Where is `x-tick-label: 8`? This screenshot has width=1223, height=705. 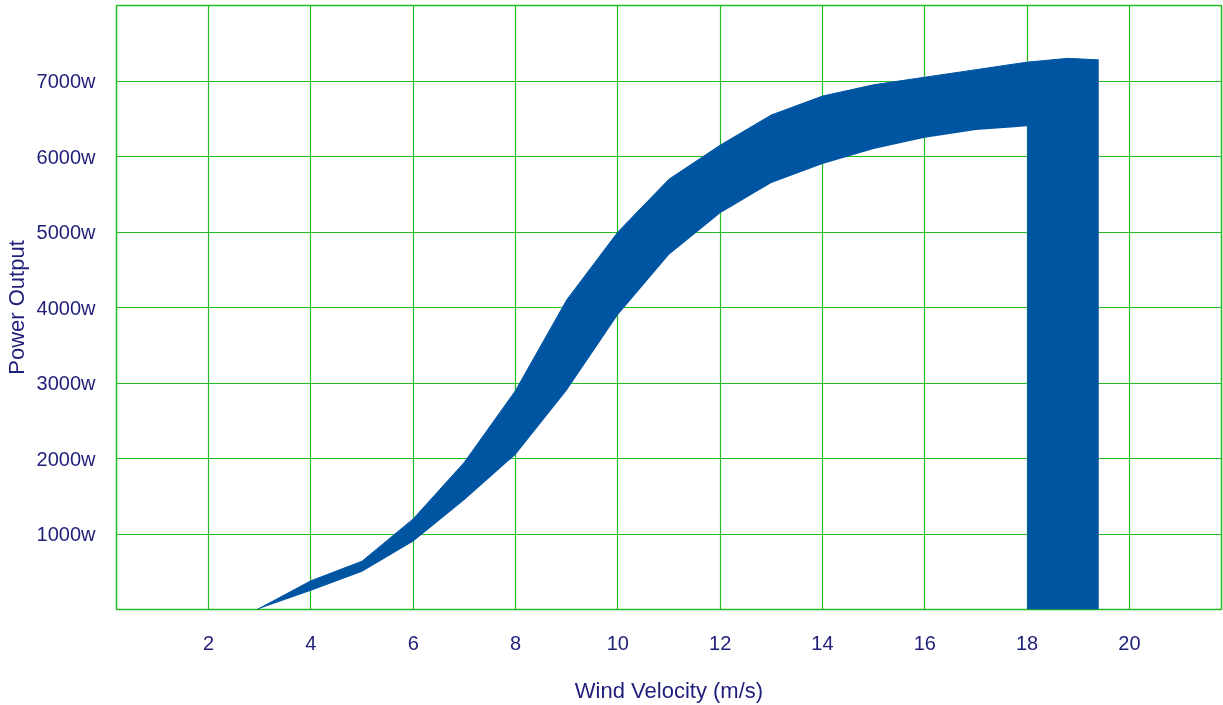 x-tick-label: 8 is located at coordinates (515, 642).